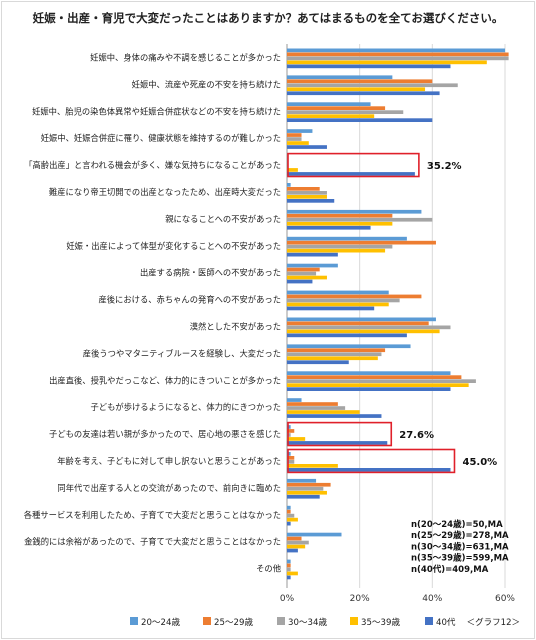  I want to click on category-label: 「高齢出産」と言われる機会が多く、嫌な気持ちになることがあった, so click(152, 165).